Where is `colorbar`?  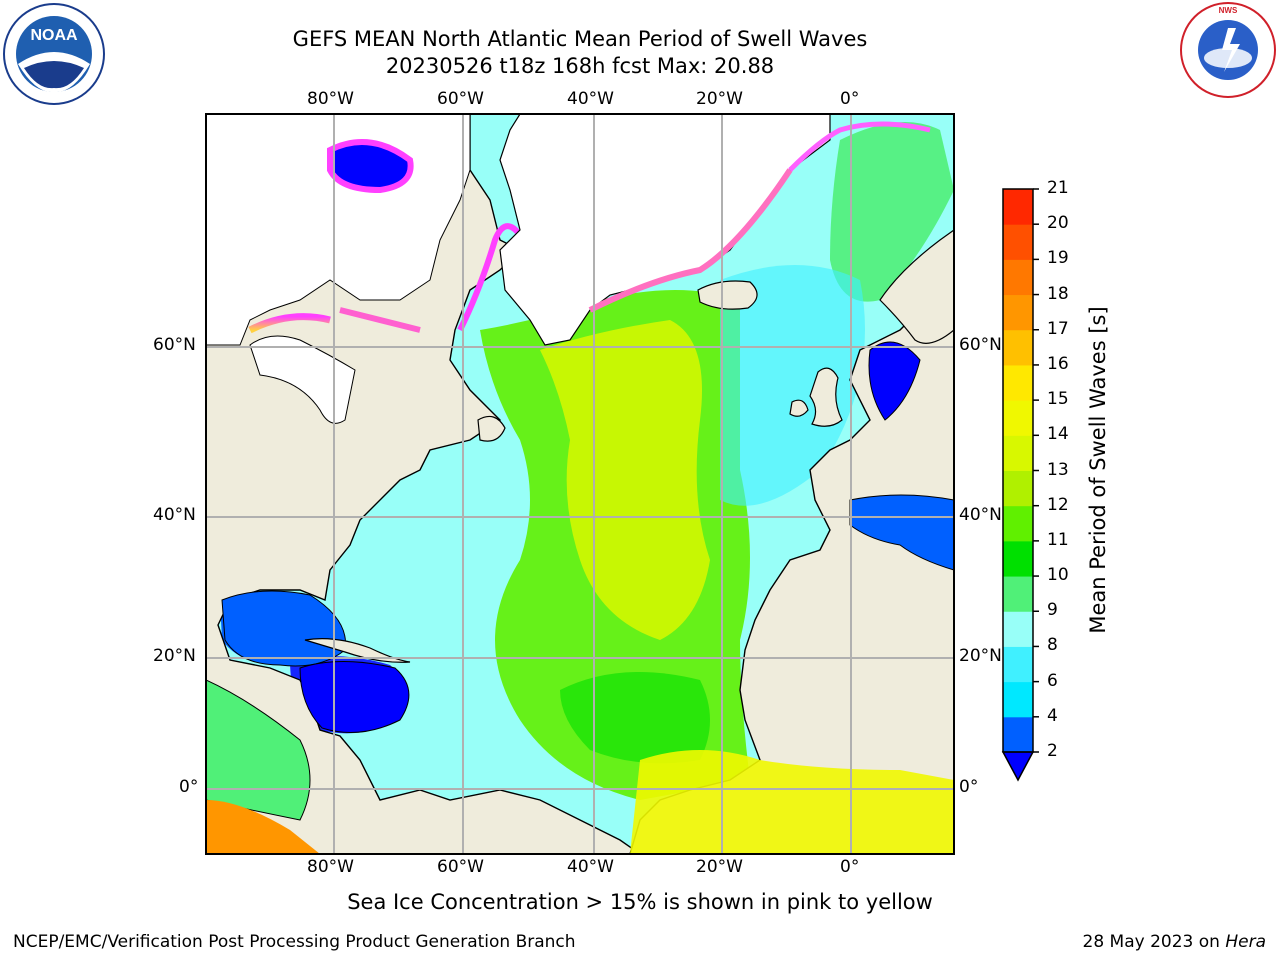
colorbar is located at coordinates (1021, 470).